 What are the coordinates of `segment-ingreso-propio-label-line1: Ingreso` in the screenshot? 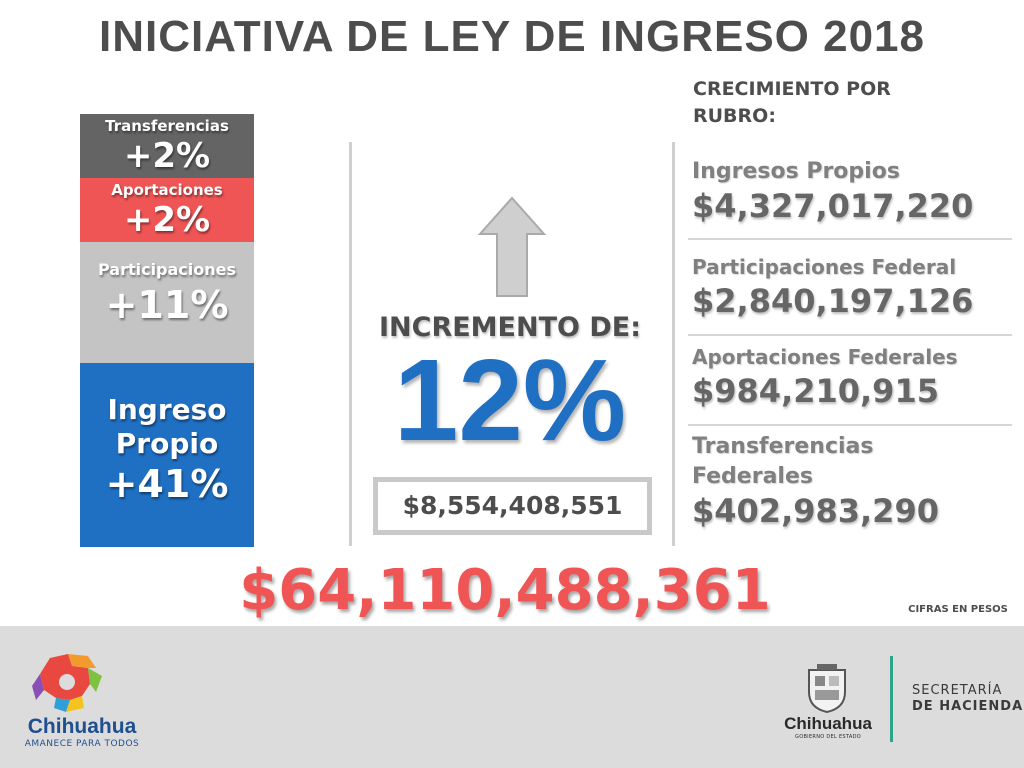 It's located at (167, 409).